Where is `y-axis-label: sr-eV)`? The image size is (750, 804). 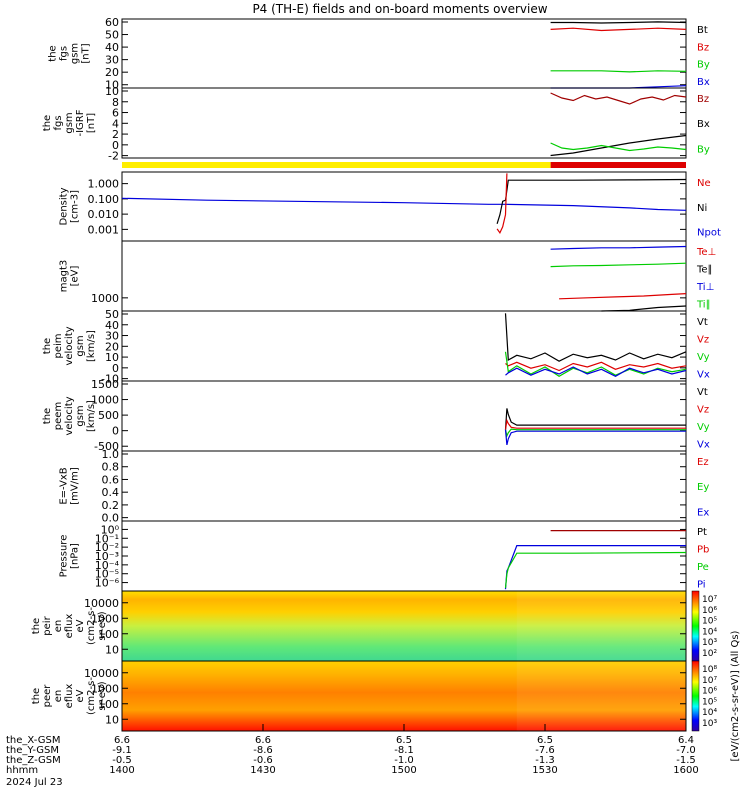
y-axis-label: sr-eV) is located at coordinates (102, 625).